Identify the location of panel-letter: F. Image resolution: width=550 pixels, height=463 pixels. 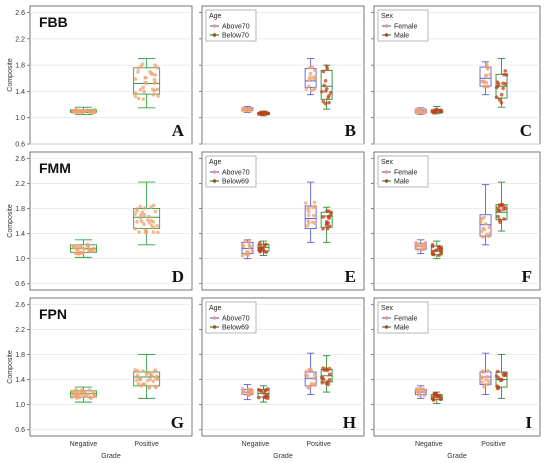
(527, 276).